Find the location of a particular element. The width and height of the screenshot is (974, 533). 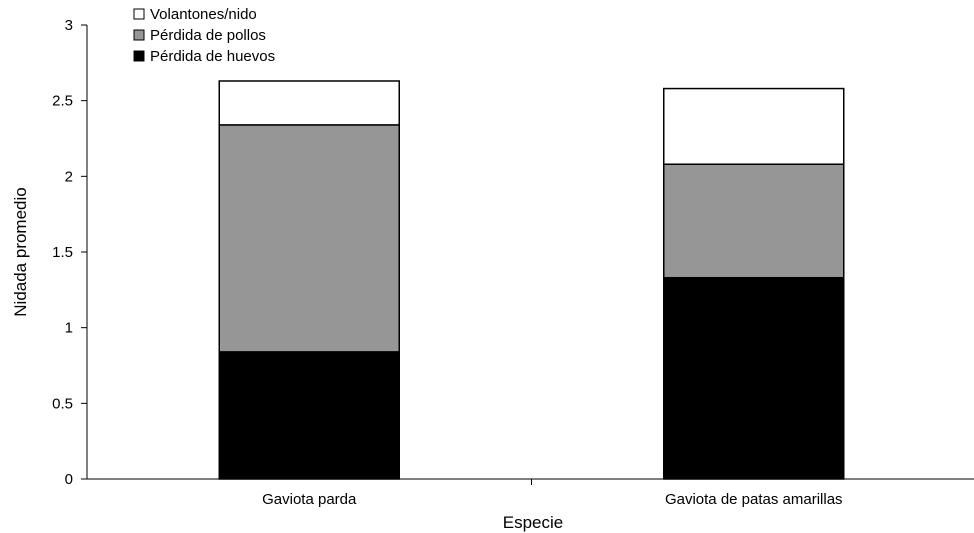

x-category-label: Gaviota de patas amarillas is located at coordinates (754, 499).